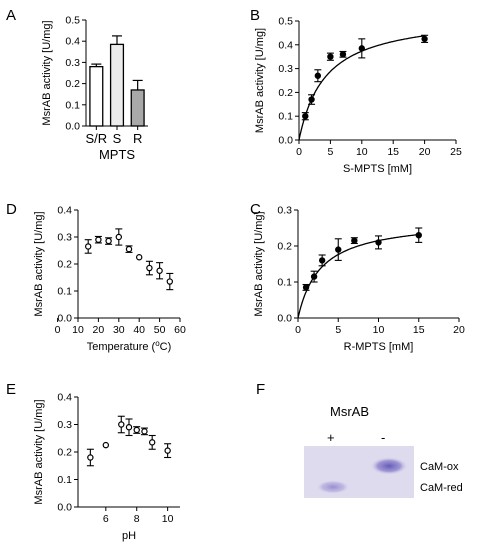 The width and height of the screenshot is (478, 550). Describe the element at coordinates (349, 411) in the screenshot. I see `blot-title: MsrAB` at that location.